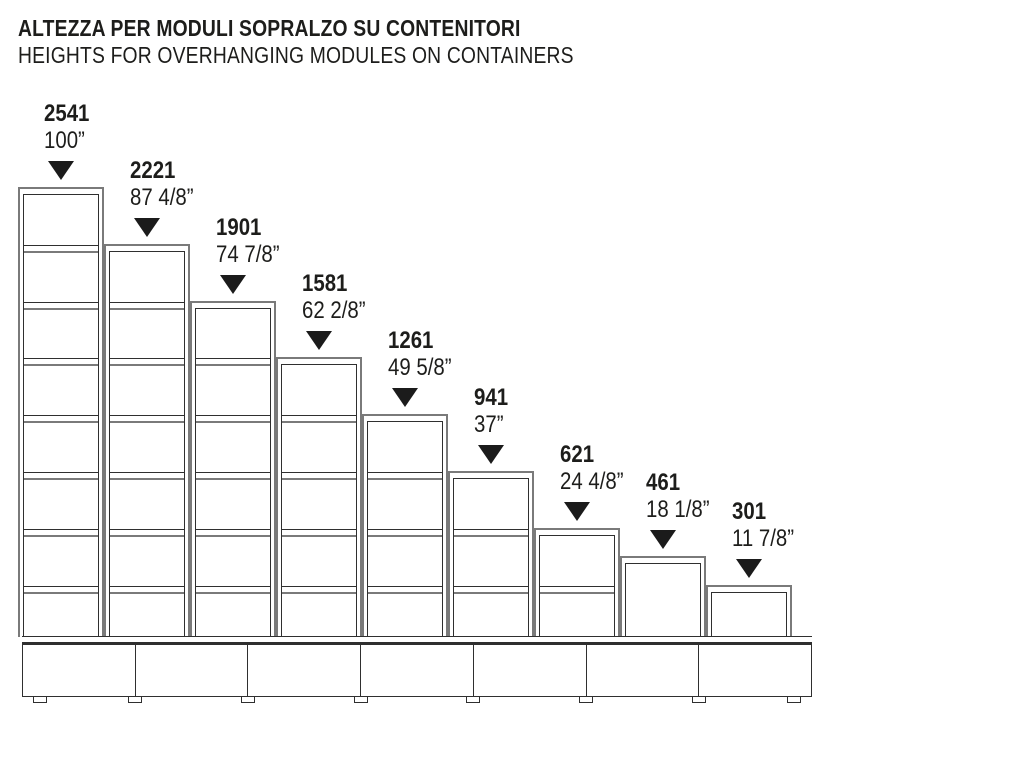 This screenshot has height=780, width=1025. What do you see at coordinates (153, 170) in the screenshot?
I see `height-mm-value: 2221` at bounding box center [153, 170].